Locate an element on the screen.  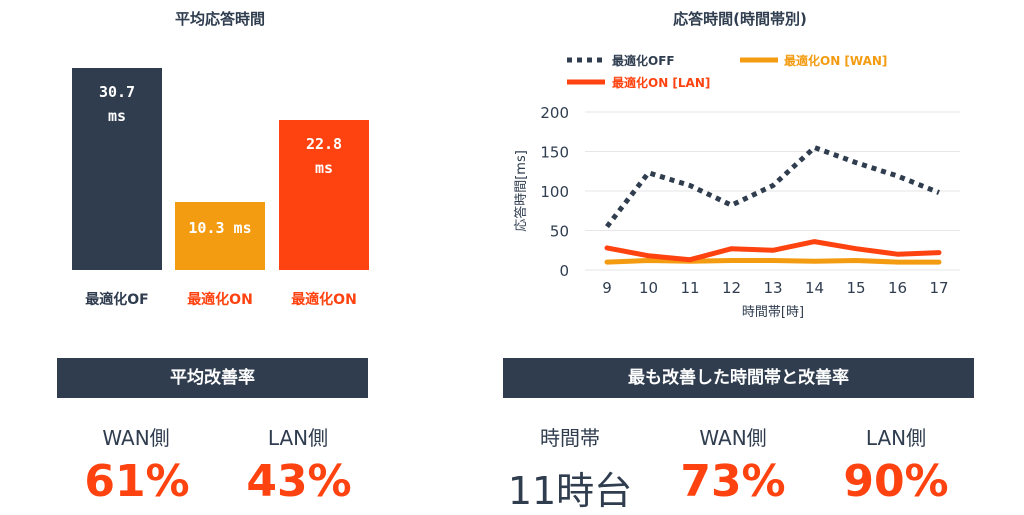
legend-label-2: 最適化ON [LAN] is located at coordinates (661, 82).